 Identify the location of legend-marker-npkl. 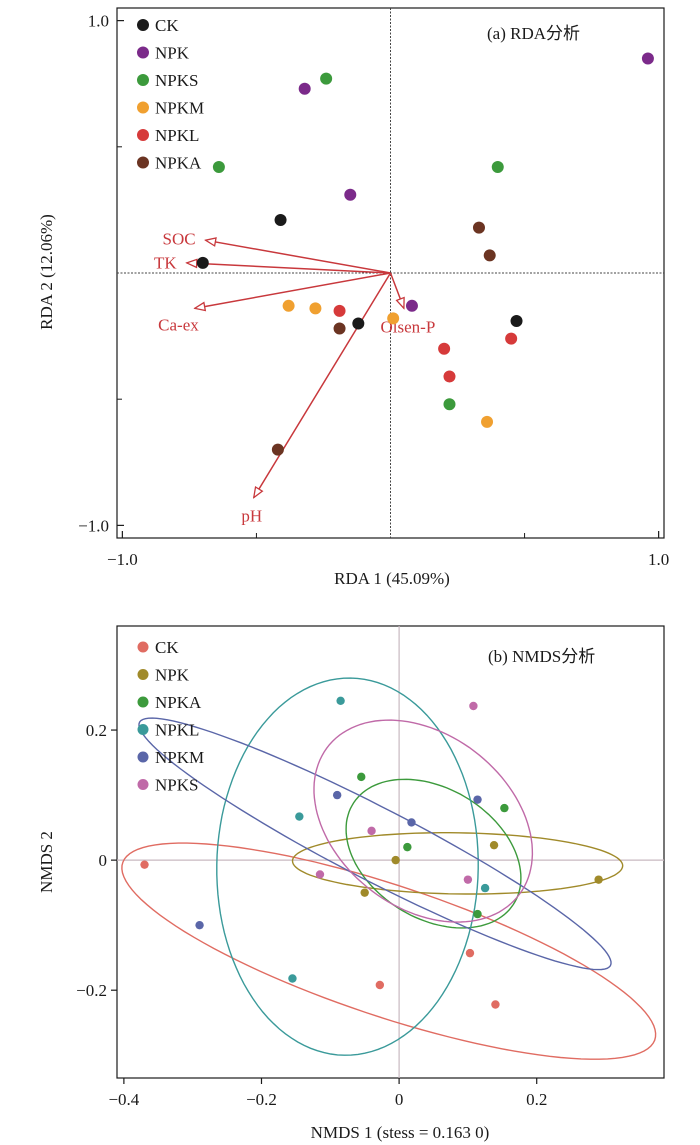
(143, 729).